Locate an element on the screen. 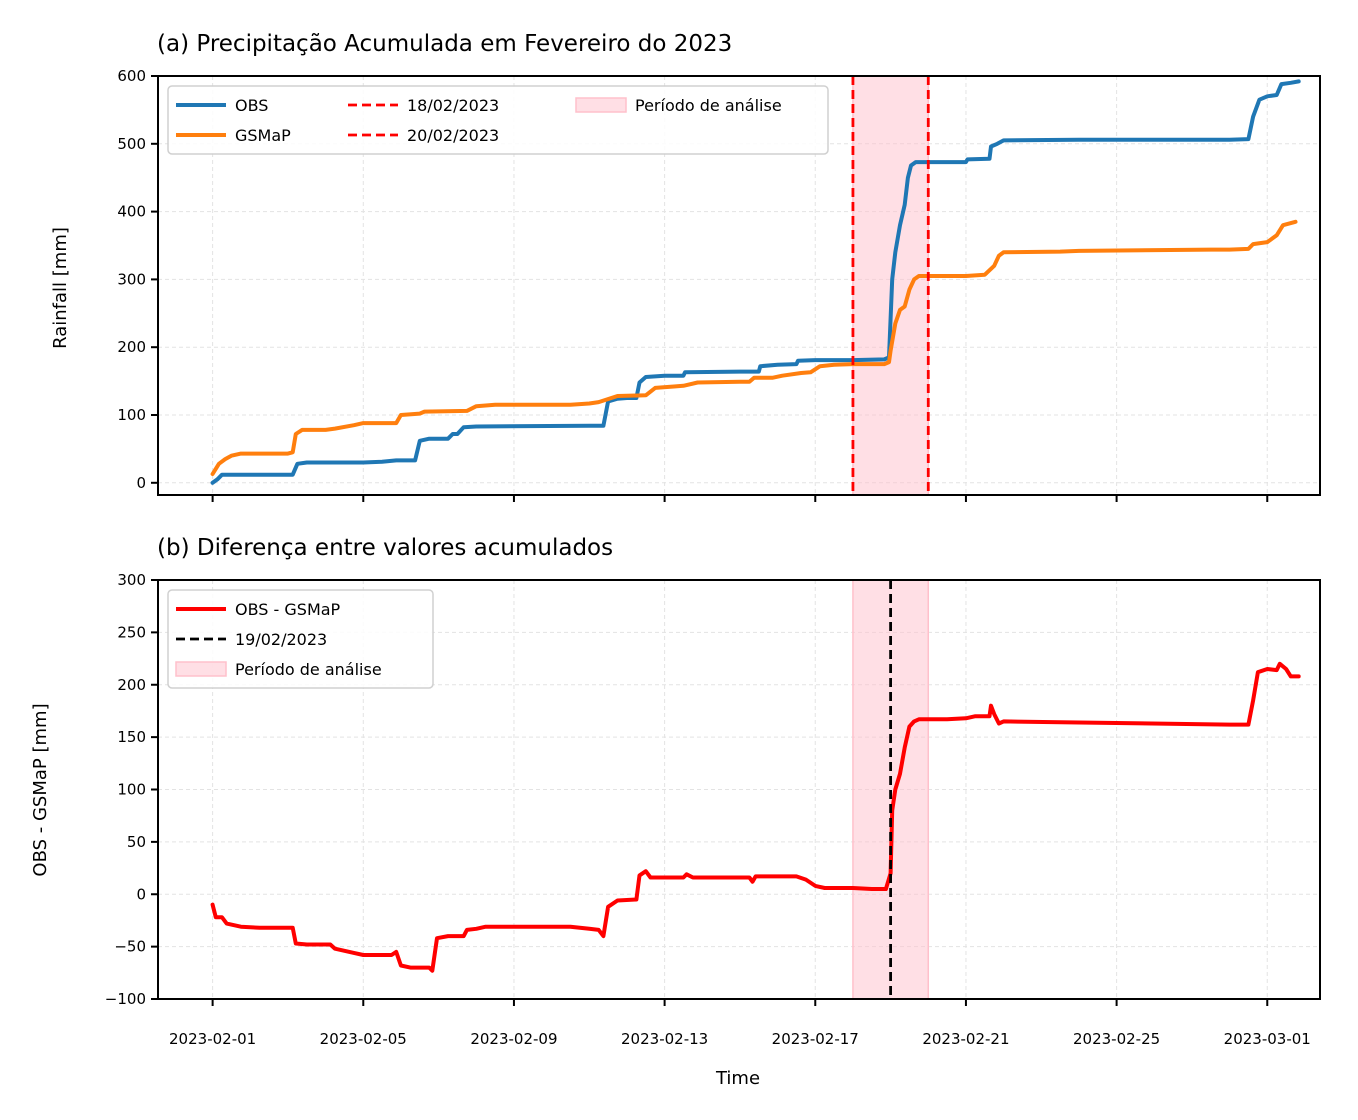  legend-label: 20/02/2023 is located at coordinates (453, 135).